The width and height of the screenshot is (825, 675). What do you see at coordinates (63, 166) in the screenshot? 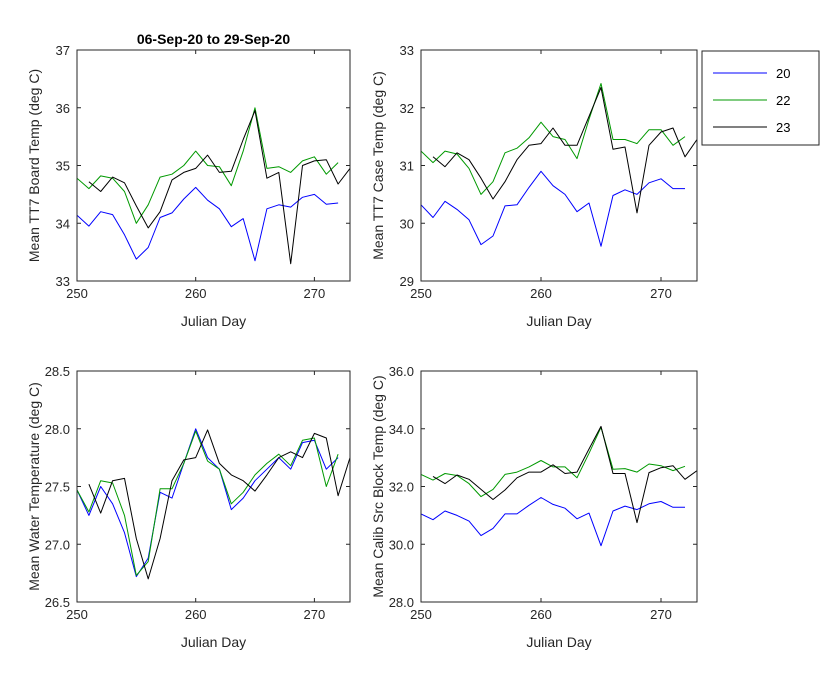
I see `y-tick-label: 35` at bounding box center [63, 166].